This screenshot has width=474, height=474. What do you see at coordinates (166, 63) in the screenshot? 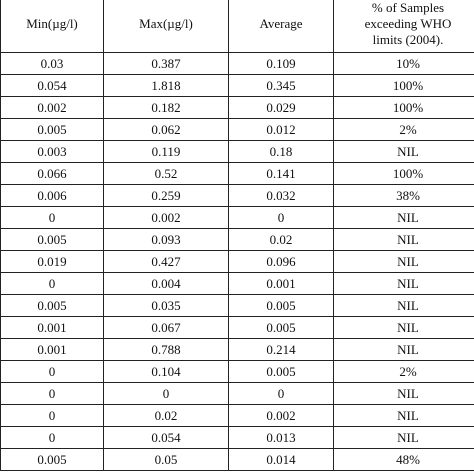
I see `cell-max: 0.387` at bounding box center [166, 63].